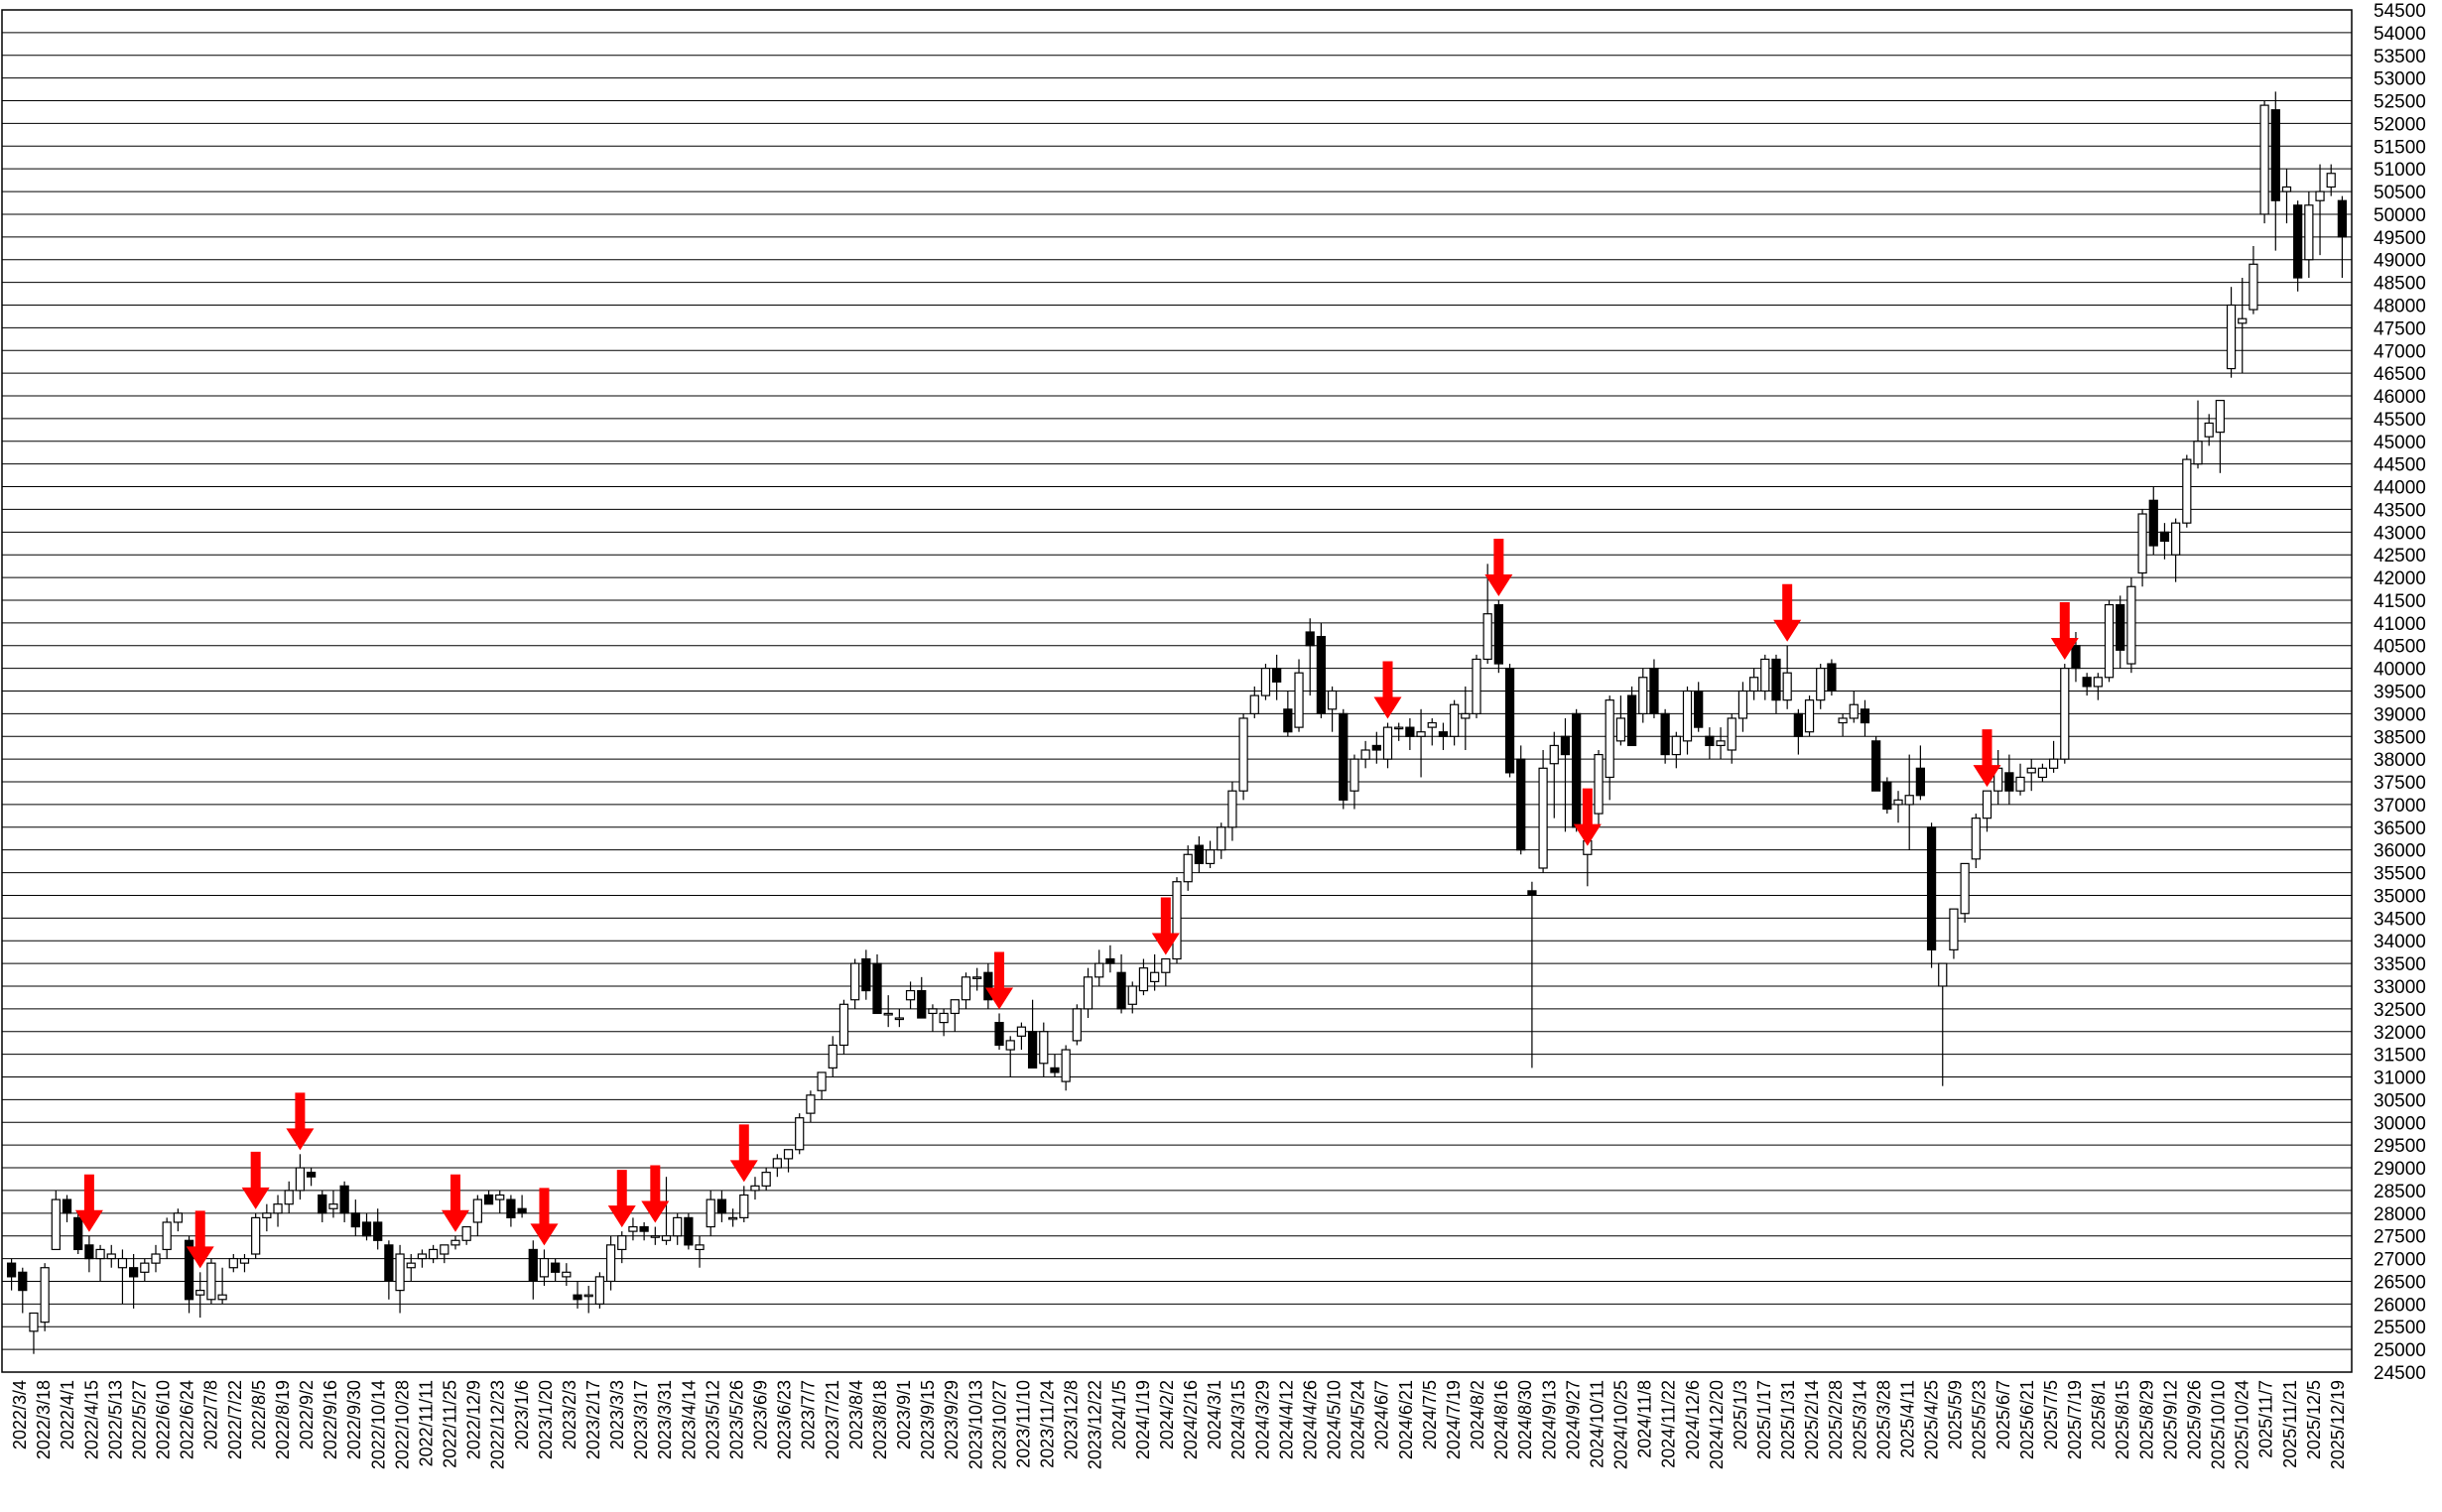 The image size is (2442, 1512). I want to click on y-tick-label: 37000, so click(2400, 806).